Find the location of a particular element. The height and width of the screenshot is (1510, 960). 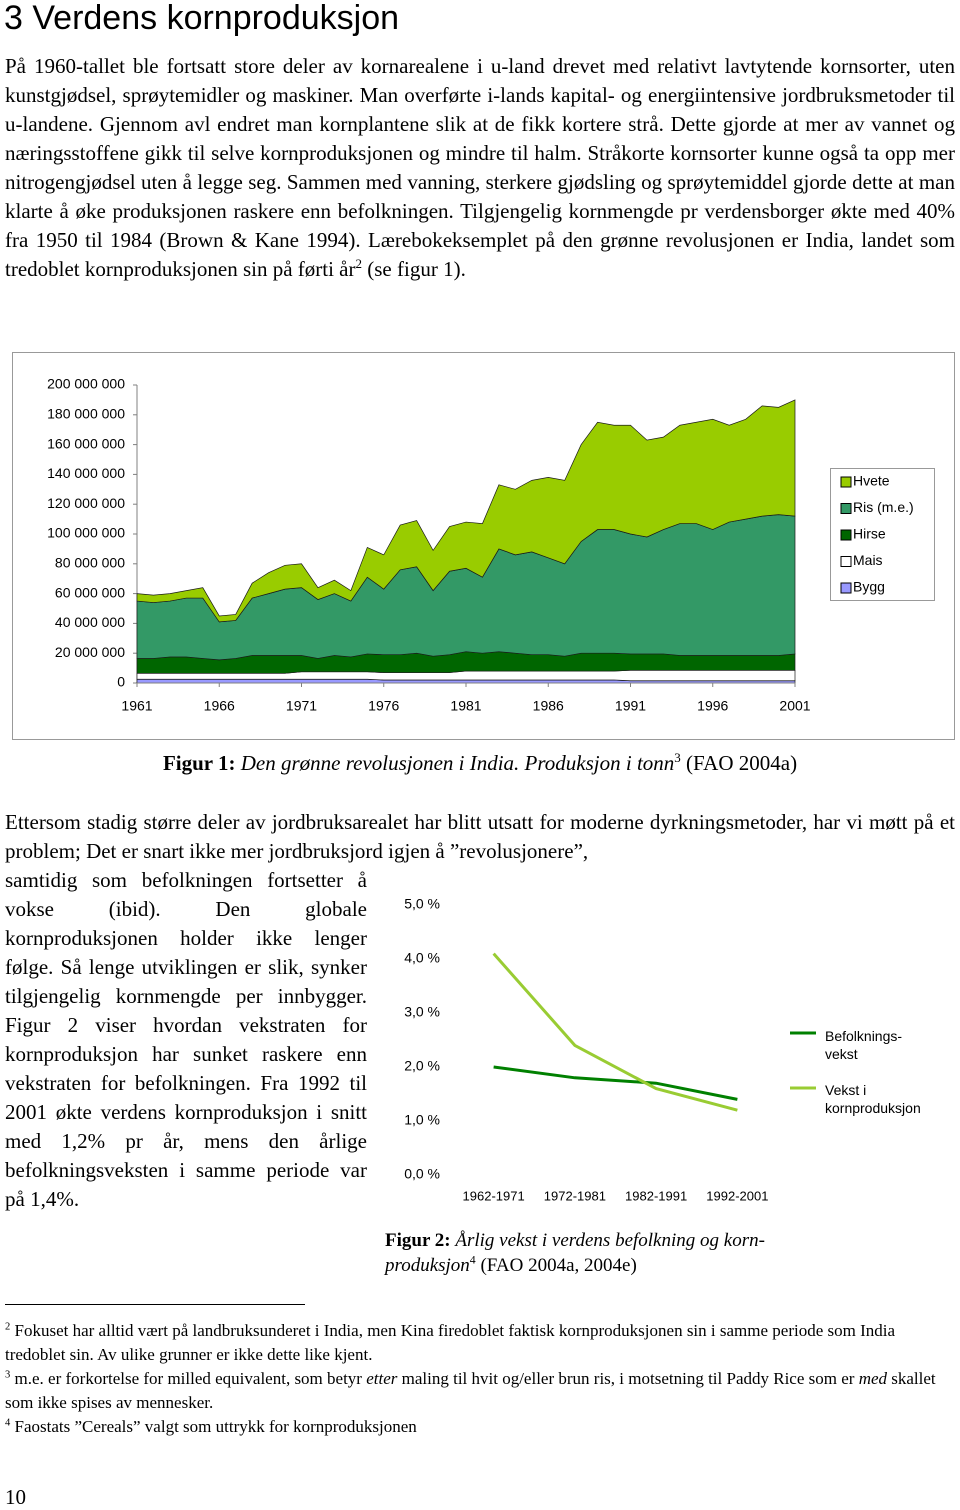

y-tick-label: 60 000 000 is located at coordinates (90, 592).